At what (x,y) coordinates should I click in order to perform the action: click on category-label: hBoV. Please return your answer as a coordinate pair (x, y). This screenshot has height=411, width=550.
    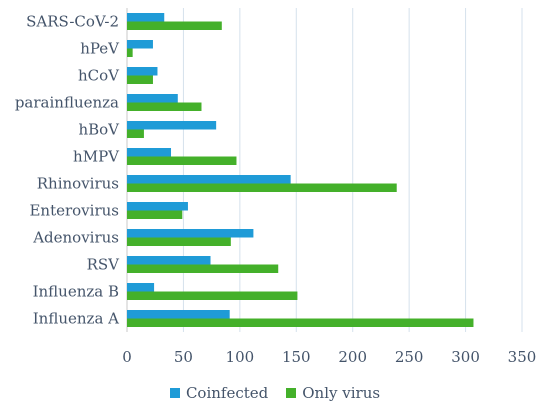
    Looking at the image, I should click on (99, 130).